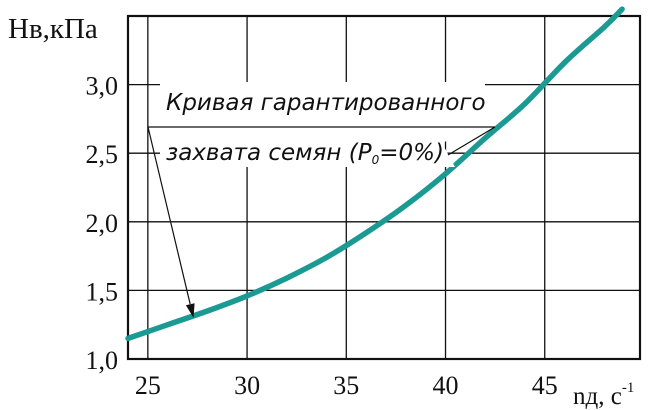 This screenshot has height=410, width=656. I want to click on x-tick-label: 45, so click(545, 385).